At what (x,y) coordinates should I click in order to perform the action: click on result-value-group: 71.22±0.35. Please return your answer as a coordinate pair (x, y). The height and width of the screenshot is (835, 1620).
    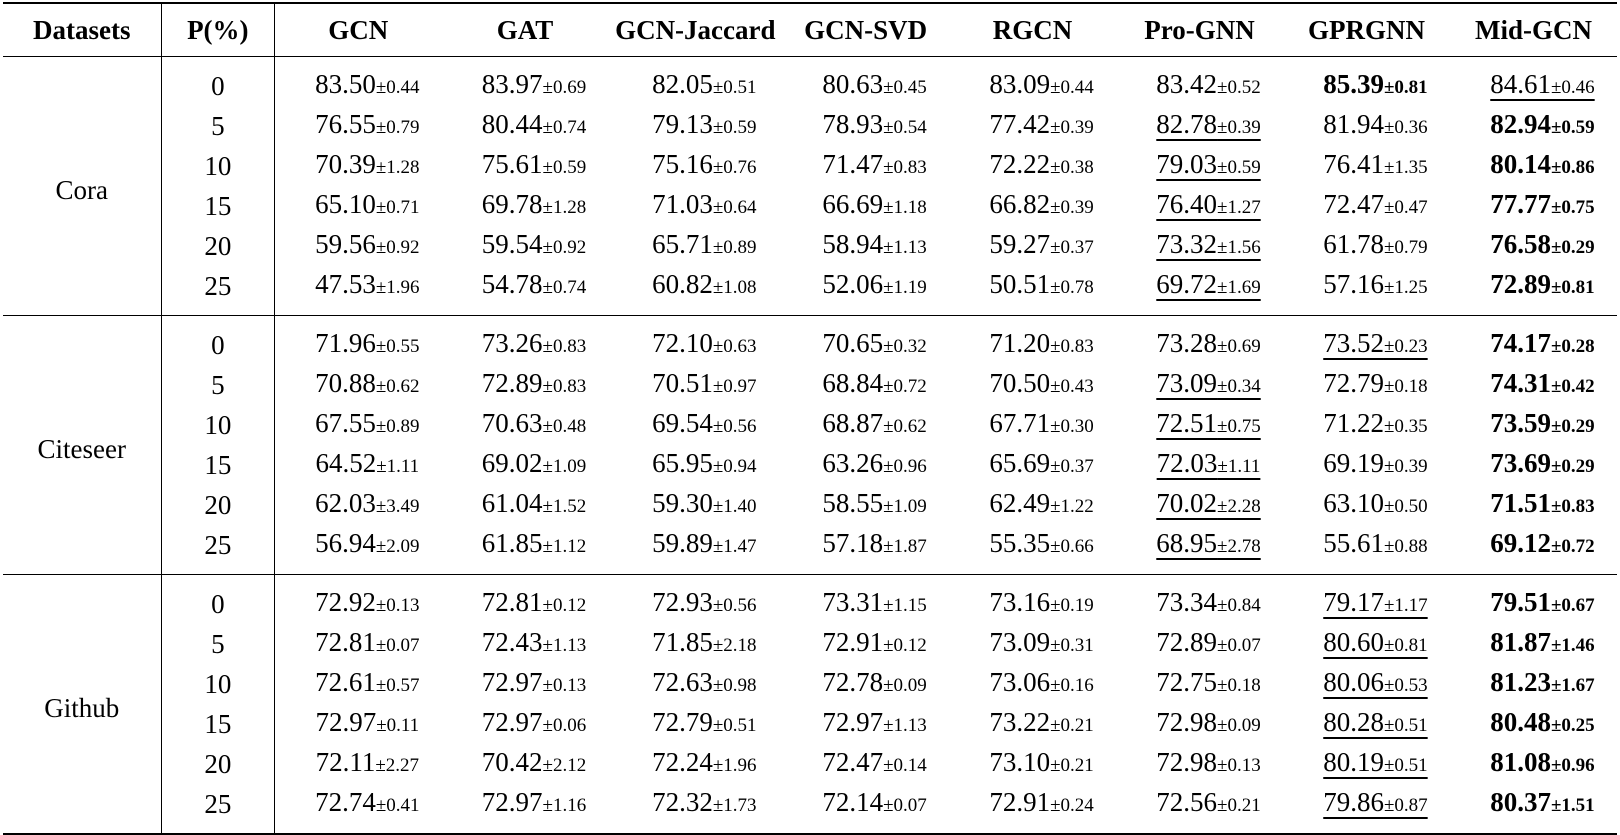
    Looking at the image, I should click on (1375, 423).